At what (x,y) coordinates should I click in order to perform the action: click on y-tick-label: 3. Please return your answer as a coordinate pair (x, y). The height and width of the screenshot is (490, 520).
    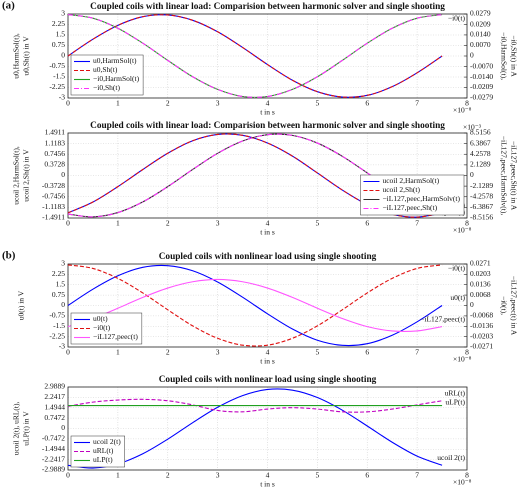
    Looking at the image, I should click on (63, 263).